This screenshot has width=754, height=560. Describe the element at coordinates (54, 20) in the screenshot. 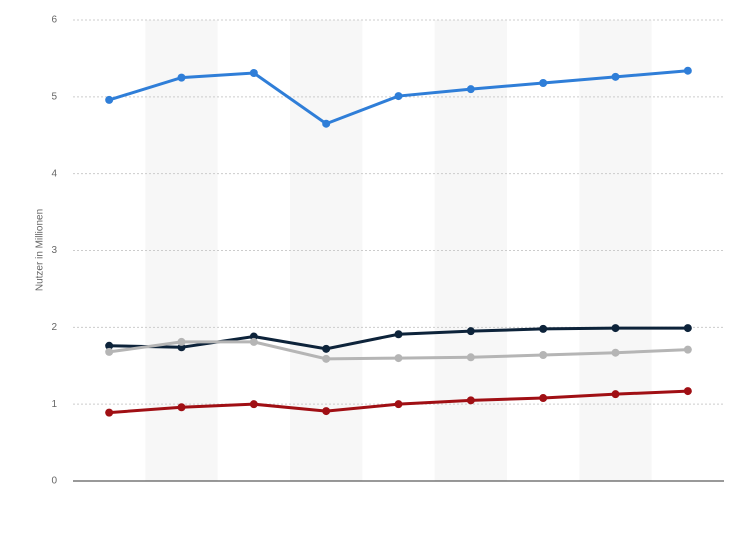

I see `y-tick-label: 6` at that location.